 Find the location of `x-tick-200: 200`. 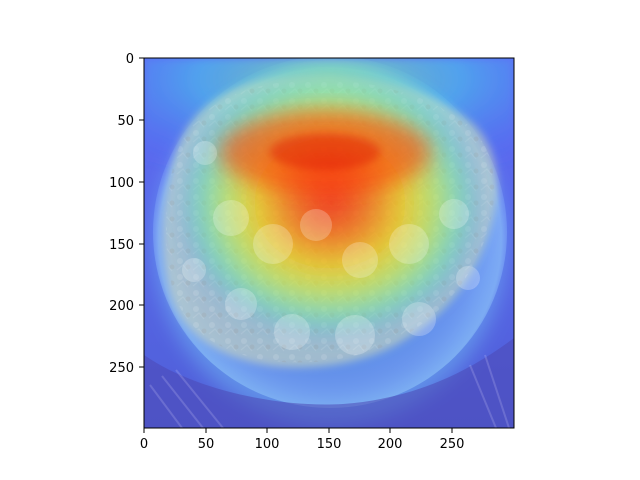

x-tick-200: 200 is located at coordinates (390, 440).